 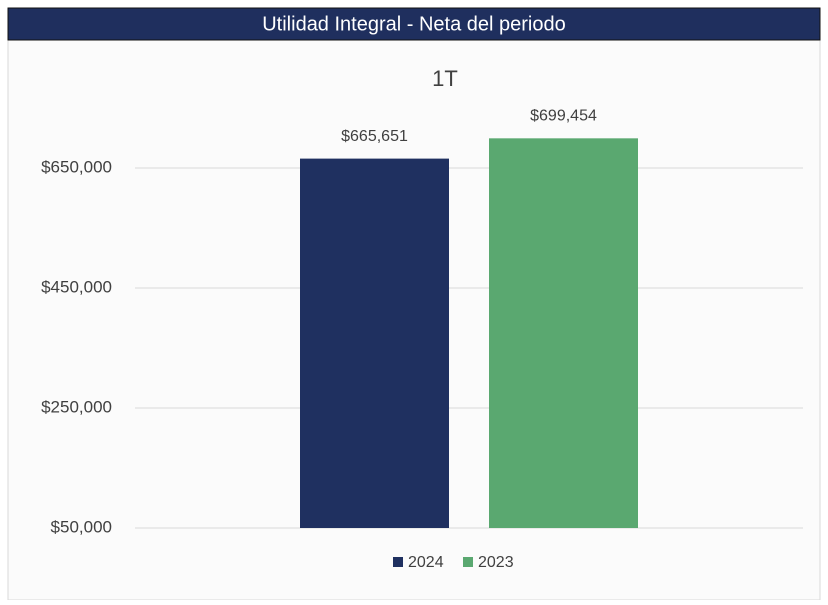 What do you see at coordinates (76, 166) in the screenshot?
I see `y-tick-label: $650,000` at bounding box center [76, 166].